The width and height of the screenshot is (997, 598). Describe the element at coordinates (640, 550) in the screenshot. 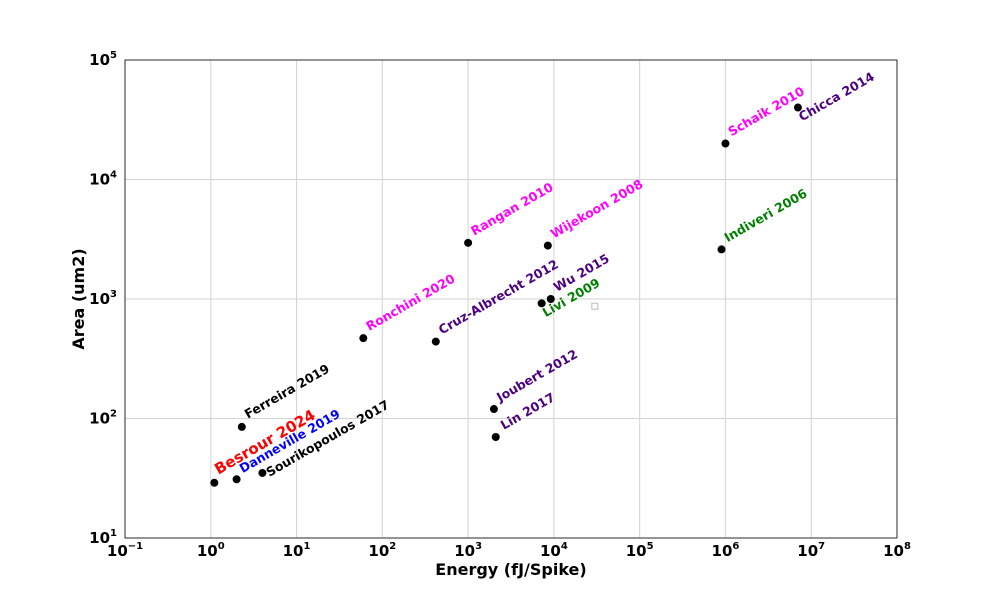

I see `x-tick-label: 105` at that location.